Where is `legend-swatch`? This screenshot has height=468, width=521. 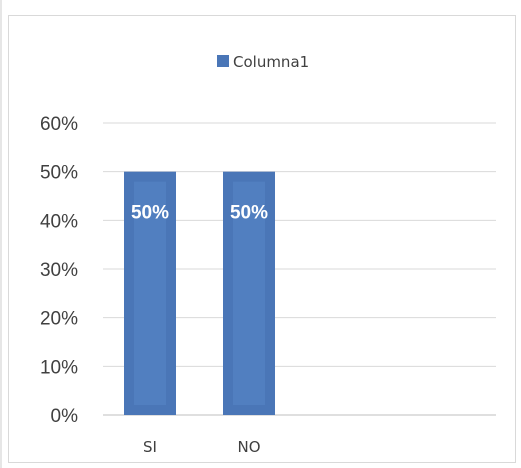 legend-swatch is located at coordinates (223, 61).